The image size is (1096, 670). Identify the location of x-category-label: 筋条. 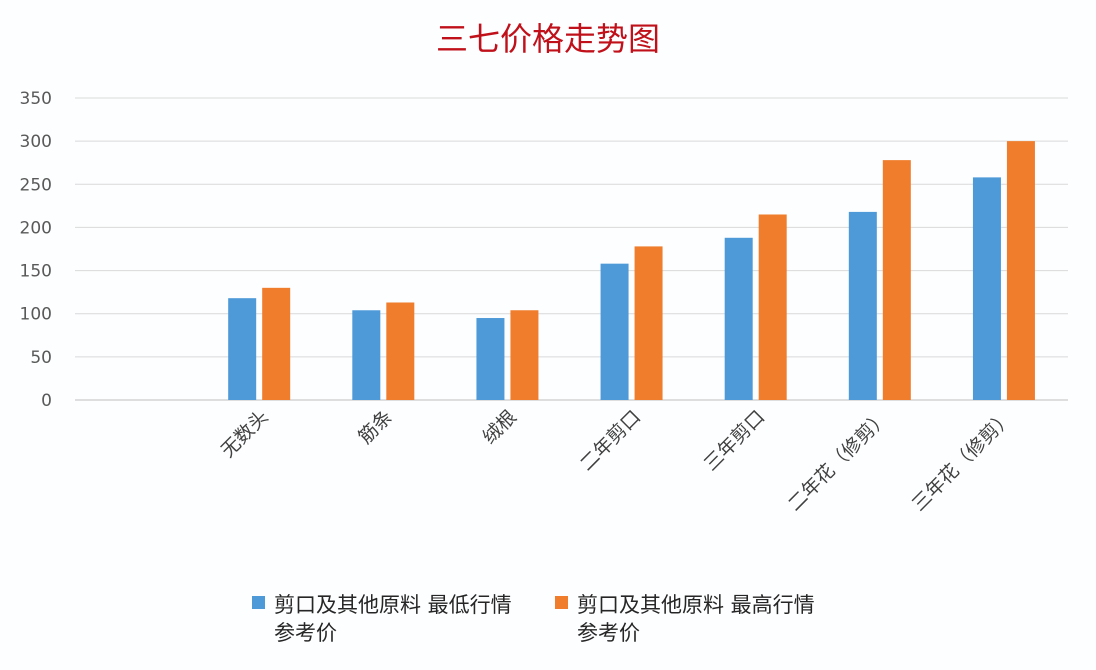
(375, 427).